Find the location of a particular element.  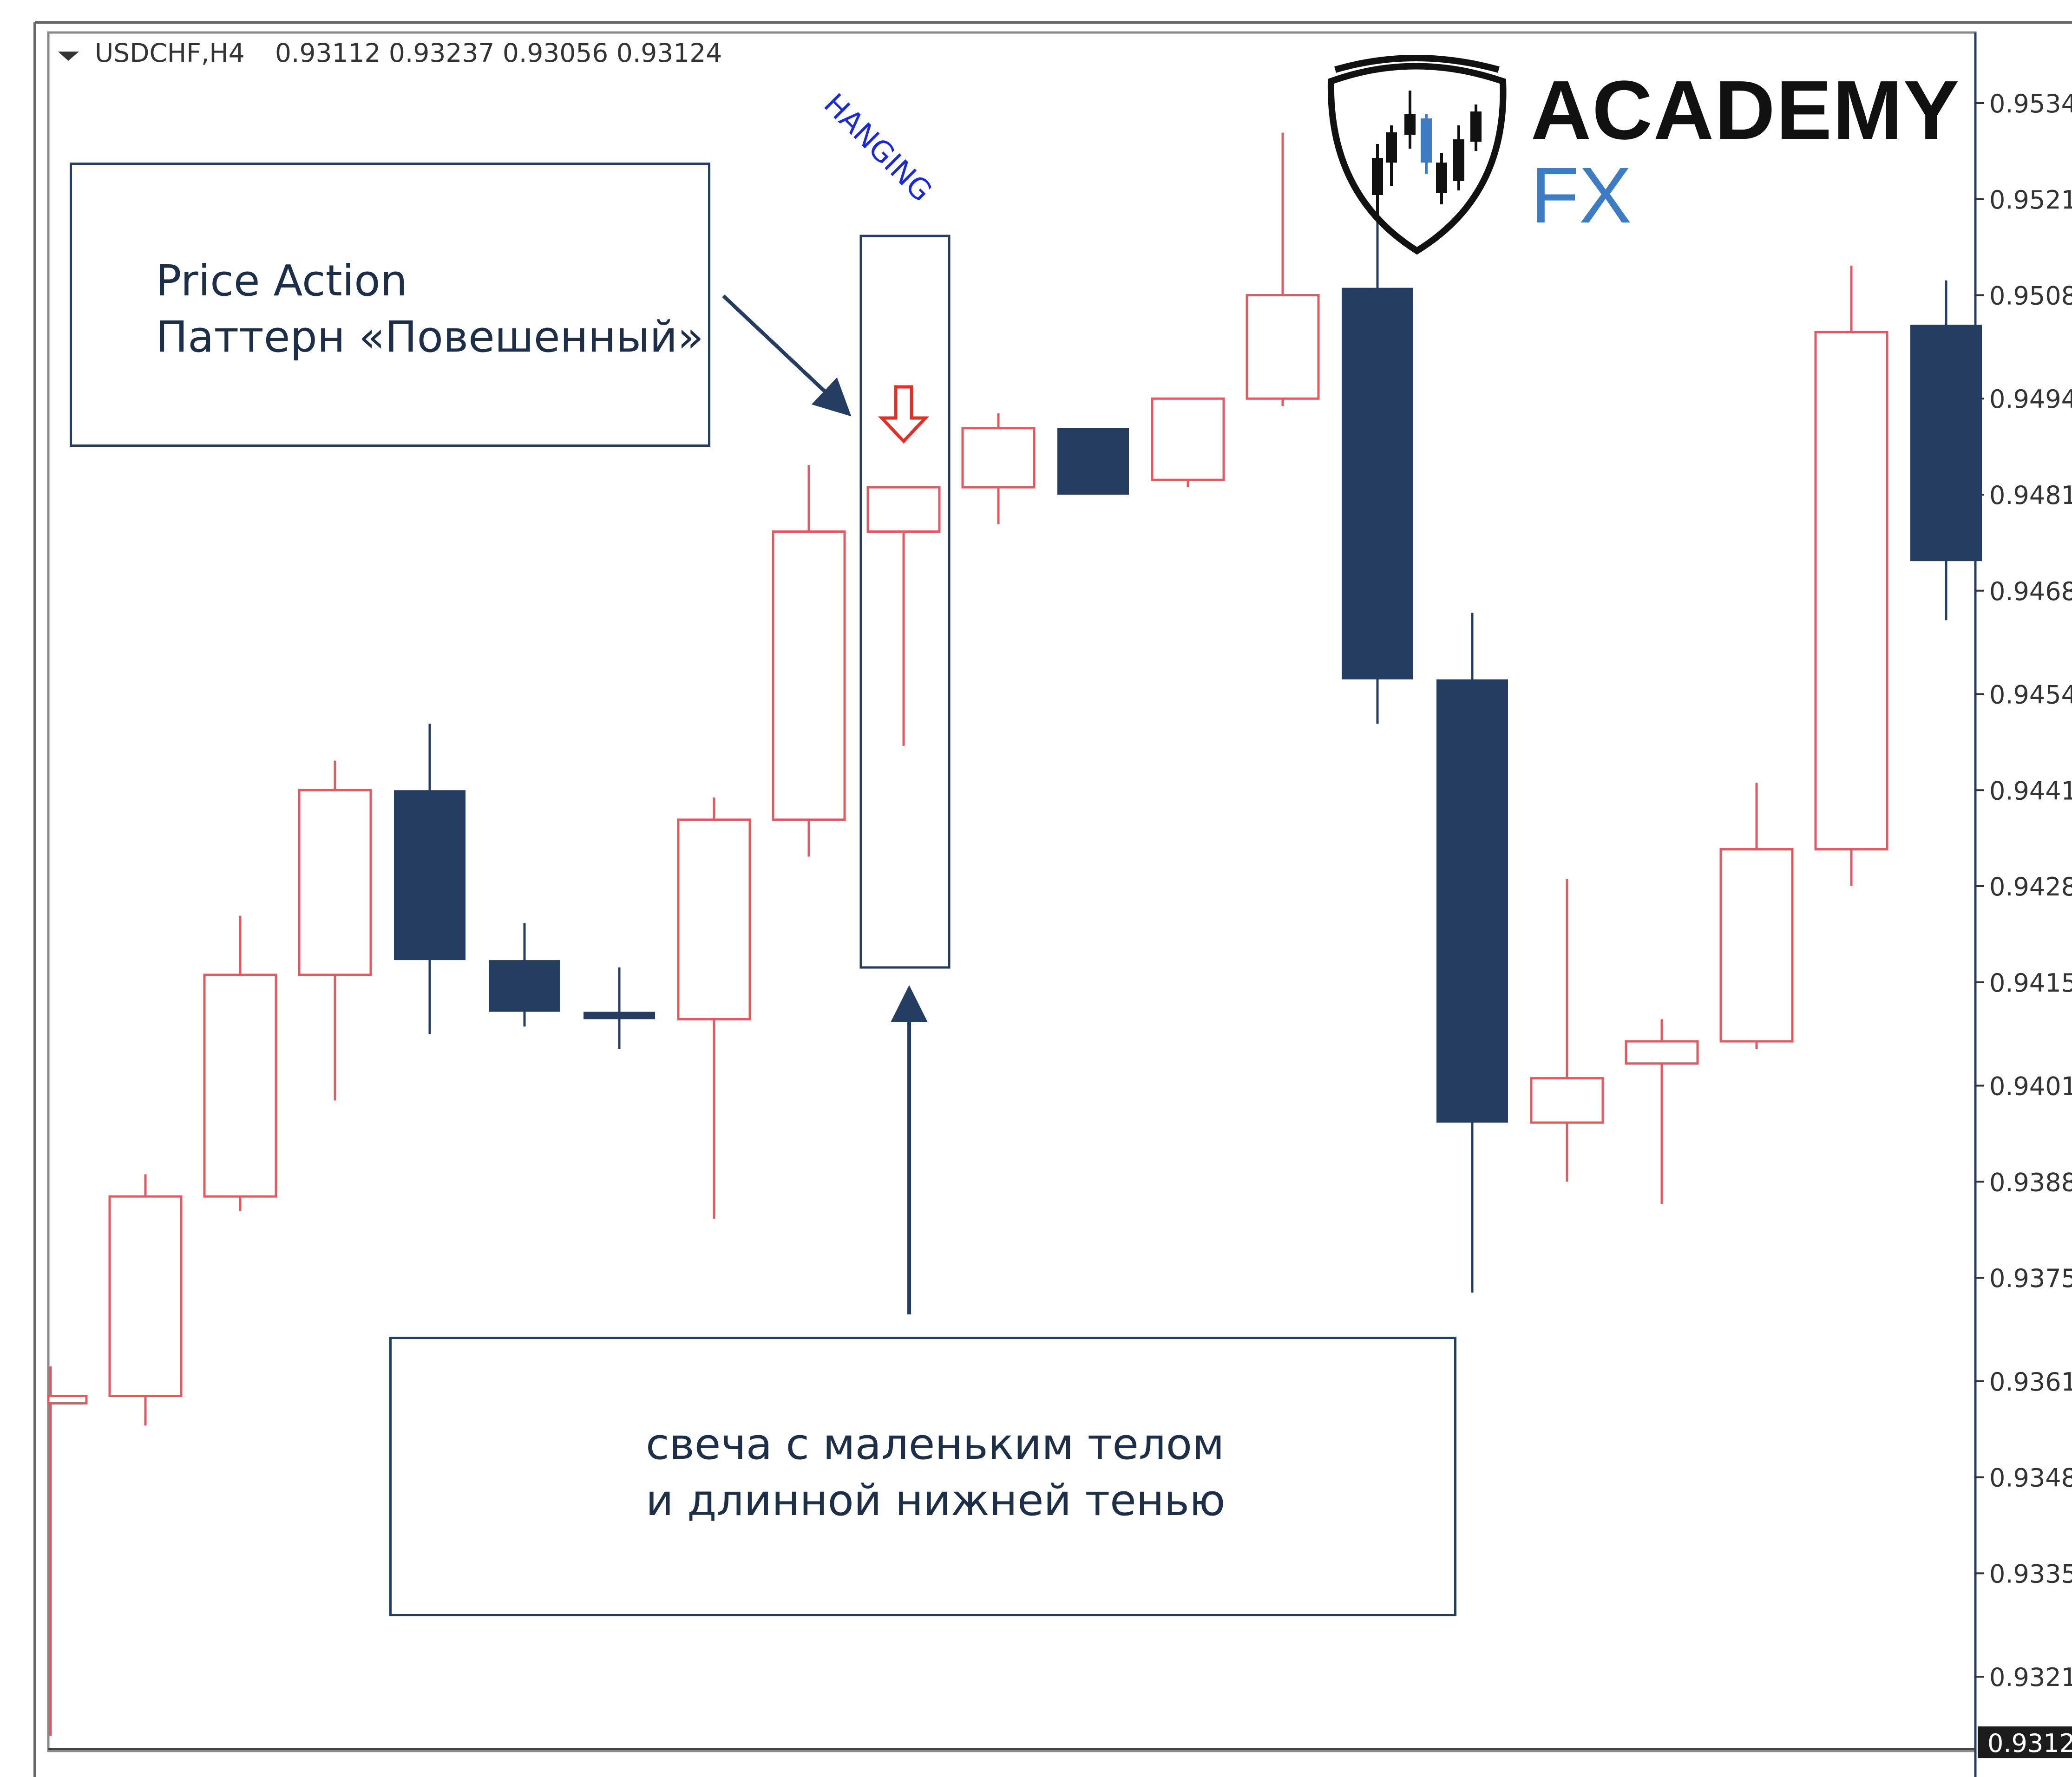

y-tick-label: 0.9321 is located at coordinates (2030, 1677).